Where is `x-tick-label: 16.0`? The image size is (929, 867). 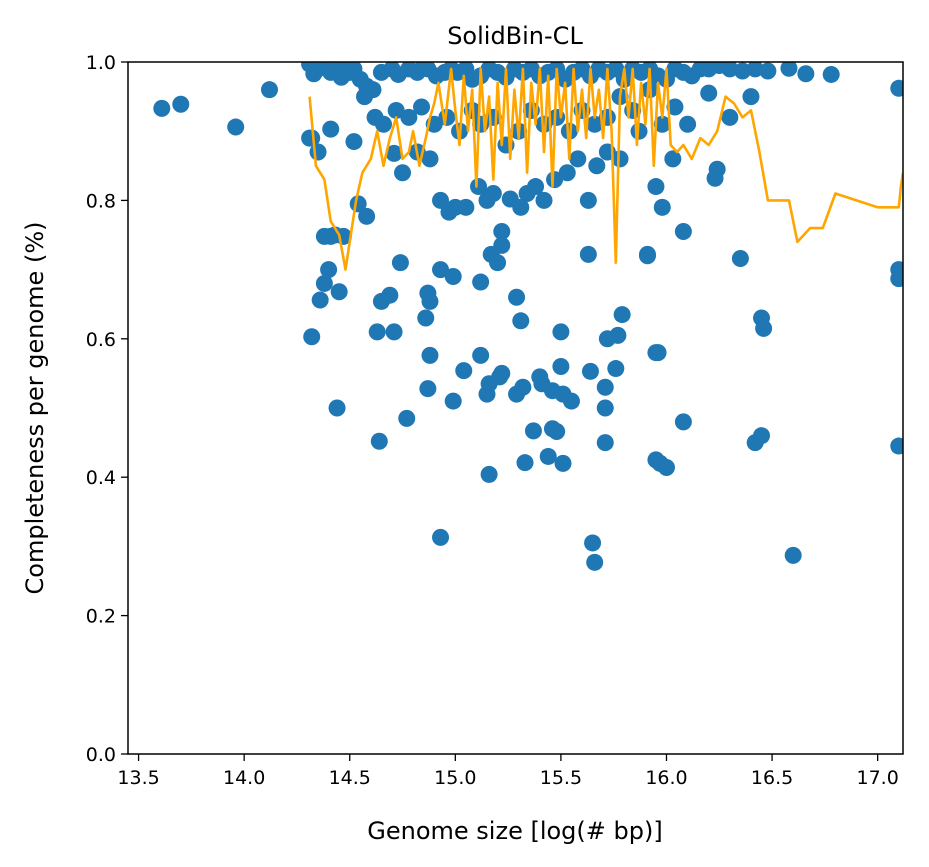
x-tick-label: 16.0 is located at coordinates (666, 778).